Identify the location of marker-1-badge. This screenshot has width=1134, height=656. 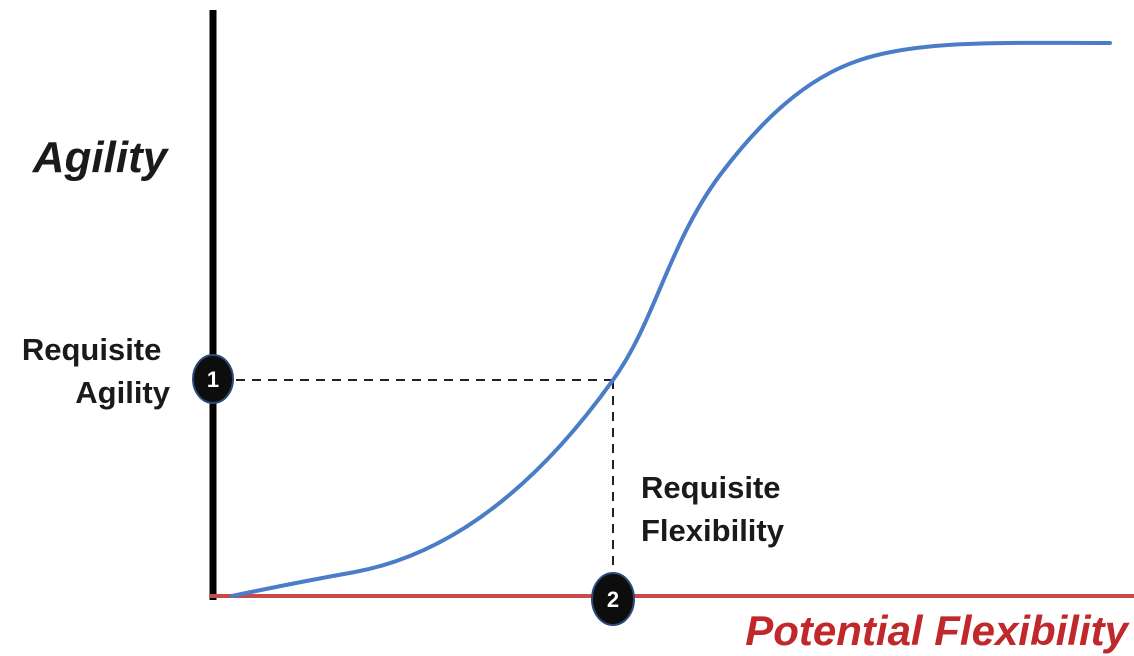
(213, 379).